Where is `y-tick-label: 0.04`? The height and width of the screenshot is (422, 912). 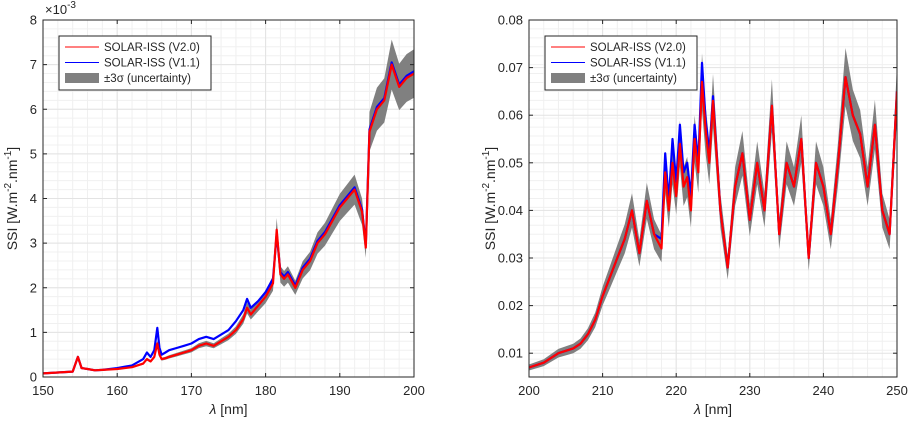 y-tick-label: 0.04 is located at coordinates (510, 210).